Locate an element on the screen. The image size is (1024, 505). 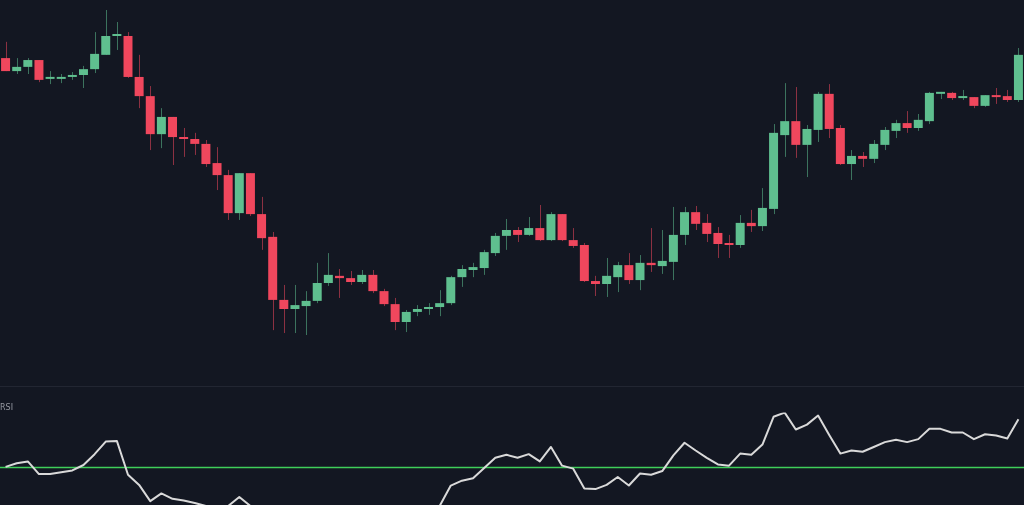
chart-title: RSI is located at coordinates (6, 407).